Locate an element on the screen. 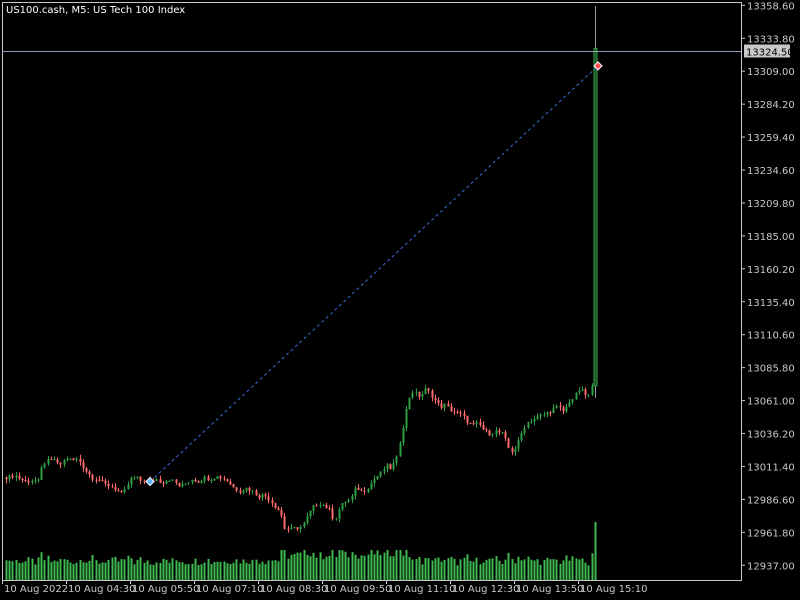 The width and height of the screenshot is (800, 600). time-label: 10 Aug 09:50 is located at coordinates (357, 589).